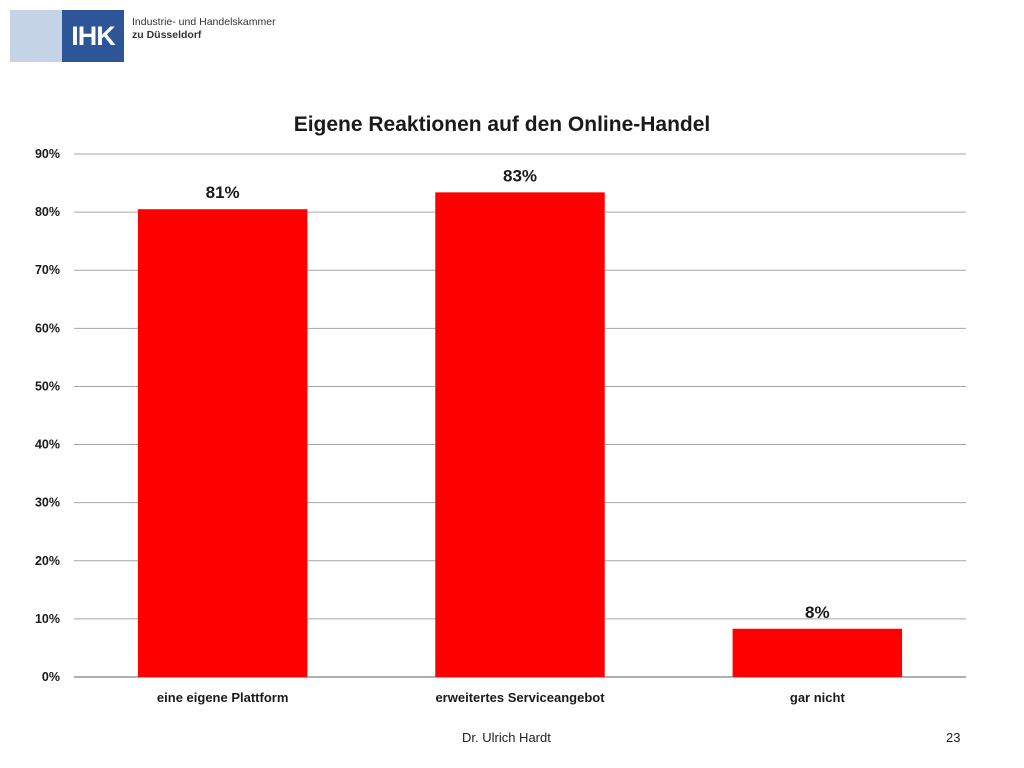 The width and height of the screenshot is (1024, 768). What do you see at coordinates (47, 561) in the screenshot?
I see `y-tick-label: 20%` at bounding box center [47, 561].